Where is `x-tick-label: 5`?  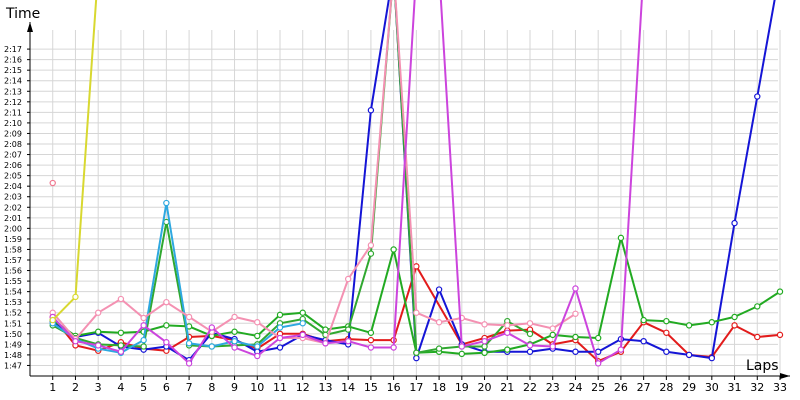 x-tick-label: 5 is located at coordinates (143, 387).